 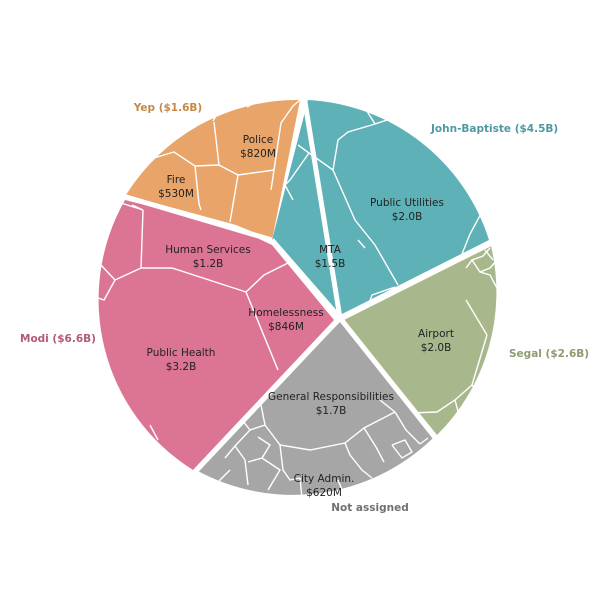 I want to click on cell-label-airport-name: Airport, so click(x=436, y=334).